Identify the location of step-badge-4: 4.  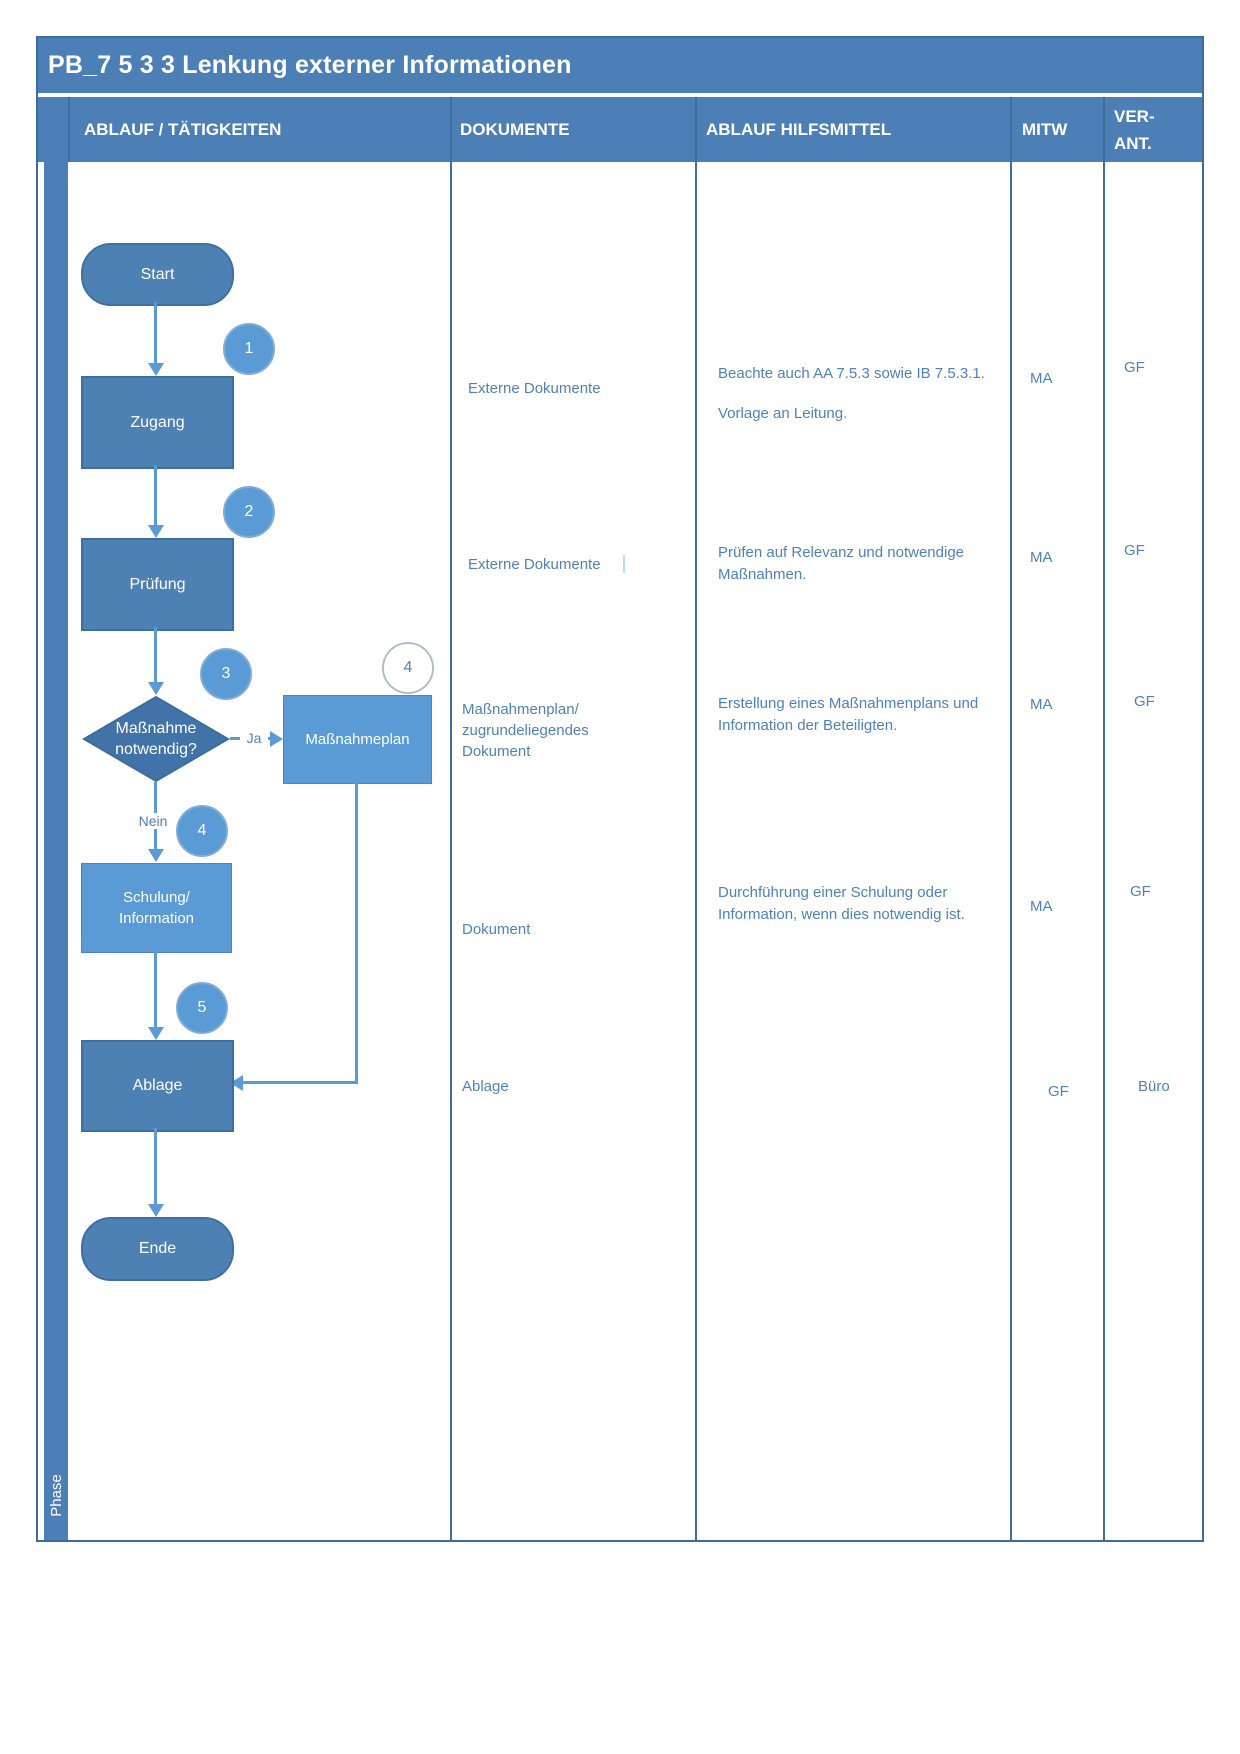
(202, 831).